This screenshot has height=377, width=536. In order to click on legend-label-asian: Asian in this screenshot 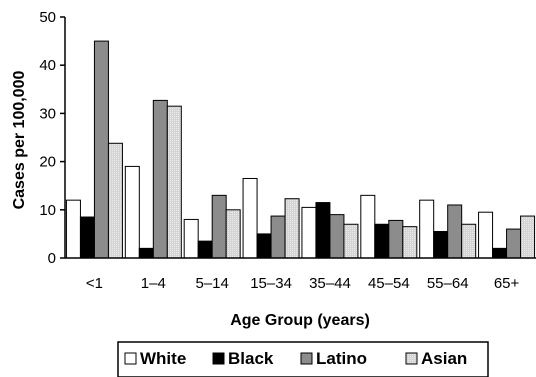, I will do `click(444, 358)`.